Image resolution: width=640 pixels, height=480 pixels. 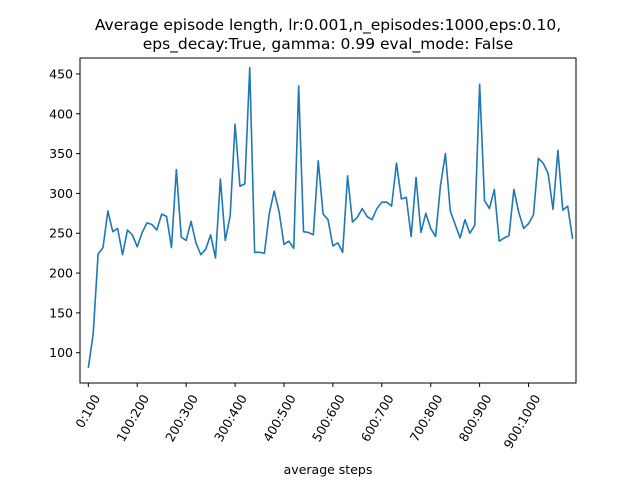 What do you see at coordinates (522, 421) in the screenshot?
I see `x-tick-label: 900:1000` at bounding box center [522, 421].